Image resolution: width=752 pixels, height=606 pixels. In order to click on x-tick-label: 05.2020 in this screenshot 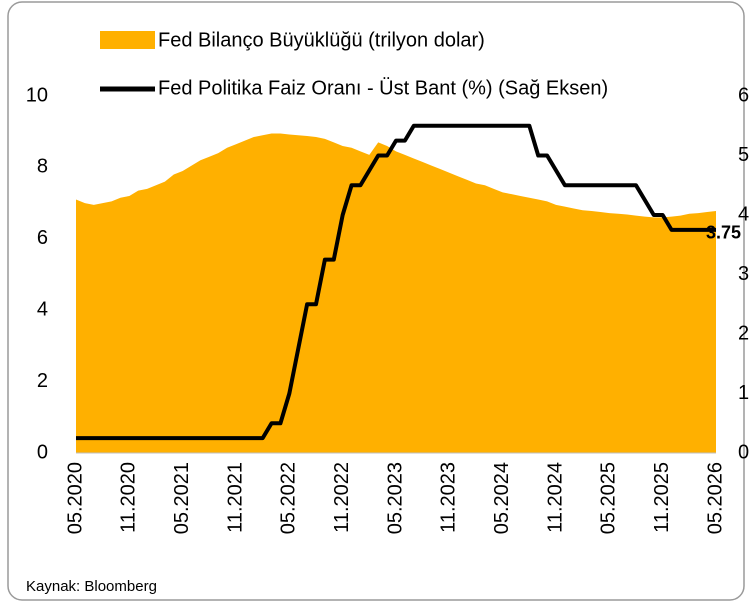, I will do `click(75, 498)`.